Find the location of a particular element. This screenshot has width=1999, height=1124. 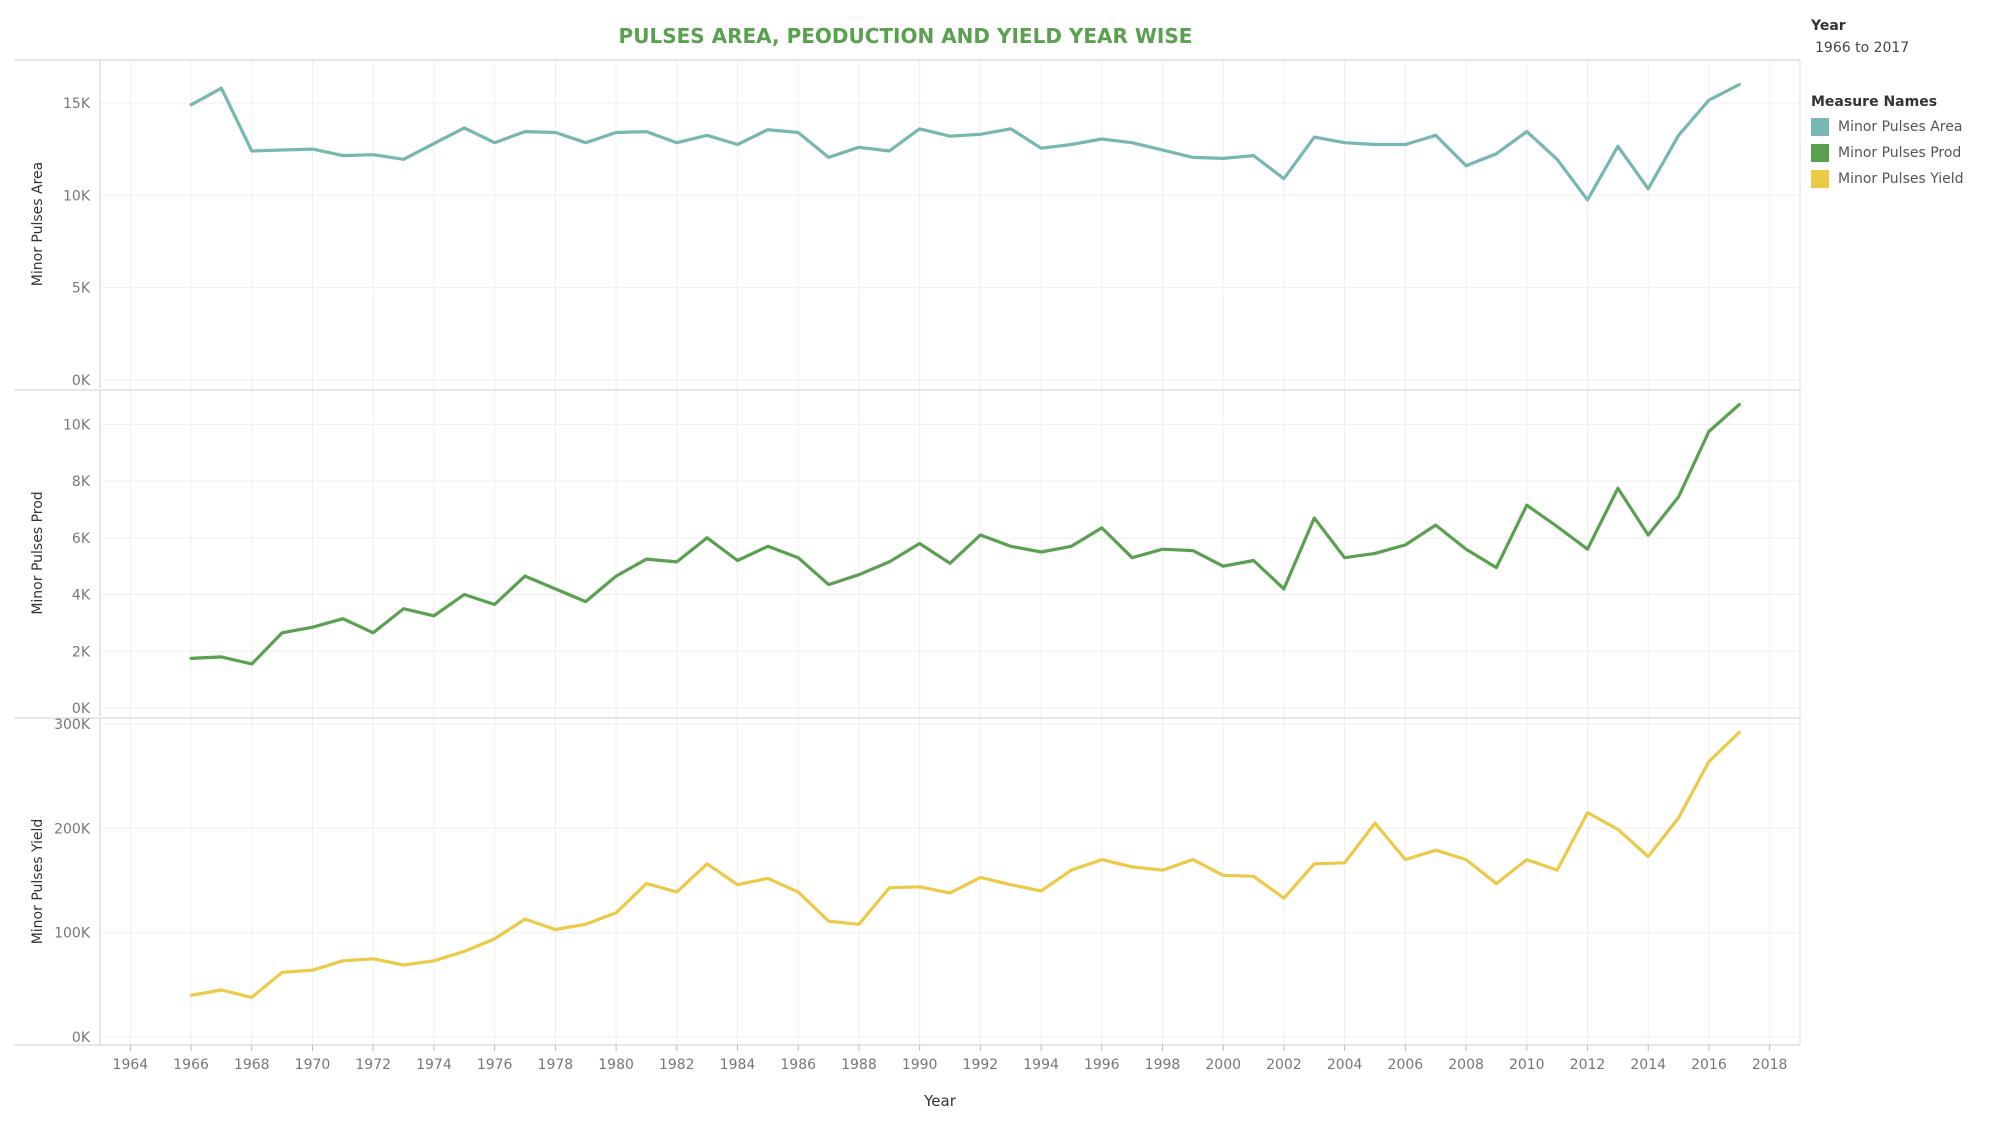

legend-item-prod: Minor Pulses Prod is located at coordinates (1901, 153).